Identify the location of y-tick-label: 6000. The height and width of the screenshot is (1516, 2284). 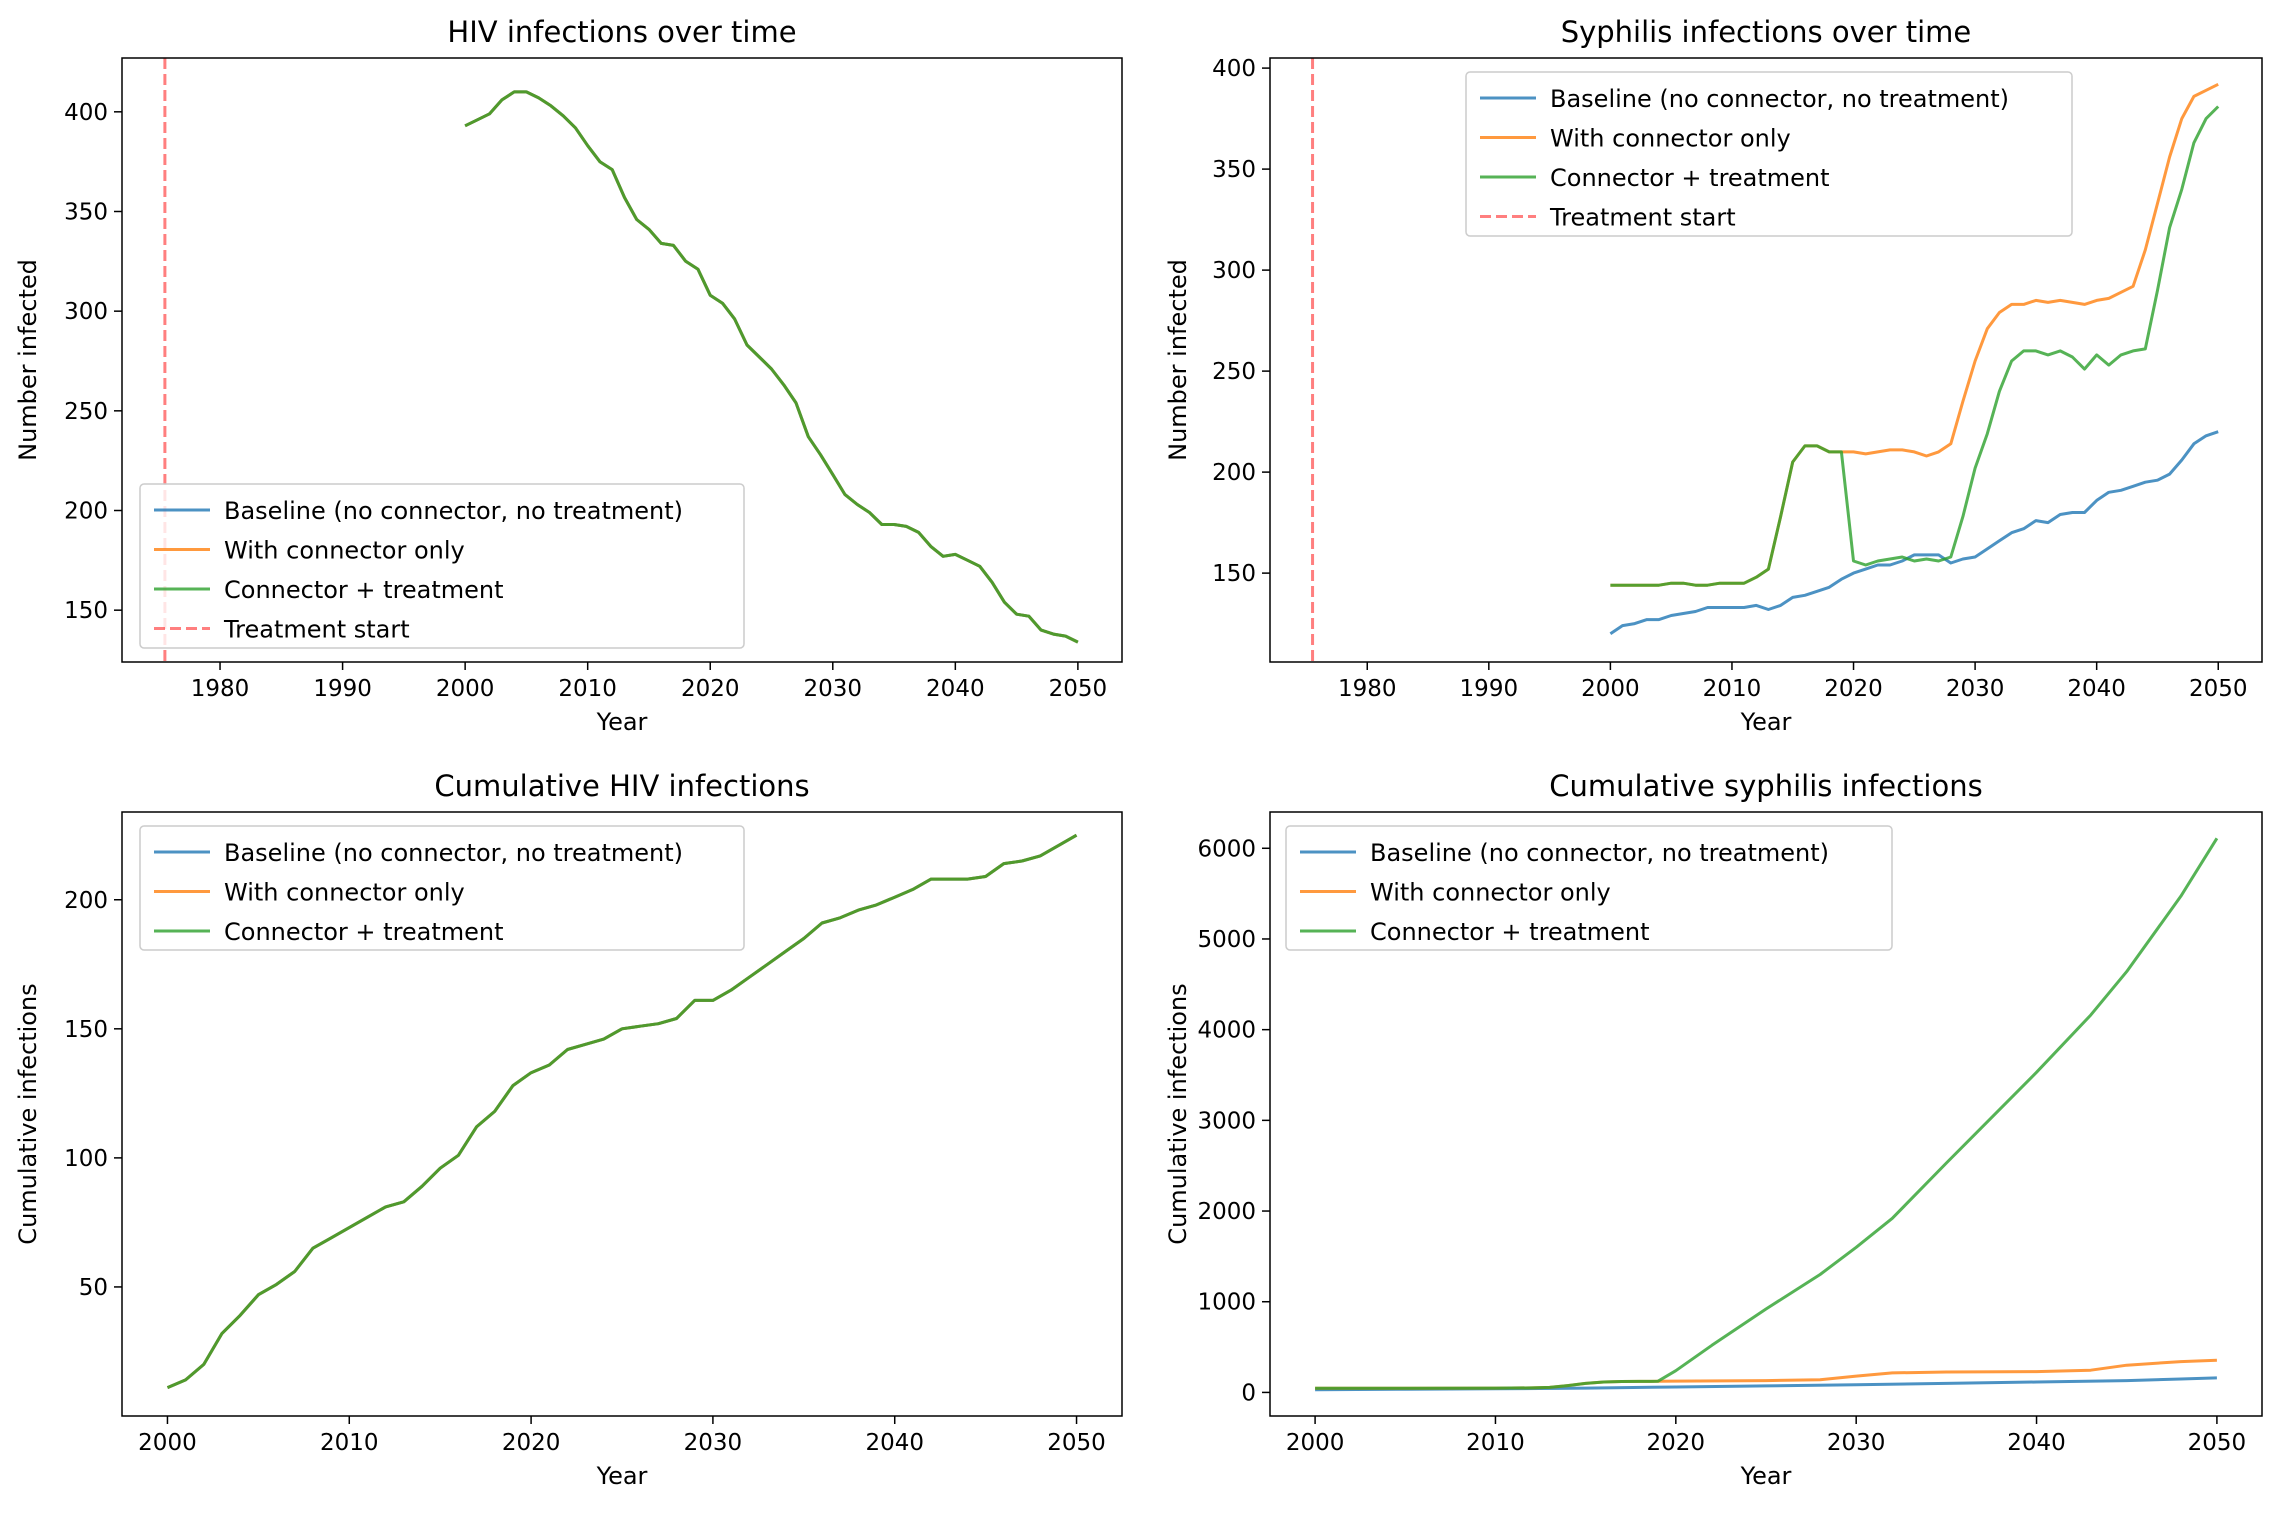
(1226, 849).